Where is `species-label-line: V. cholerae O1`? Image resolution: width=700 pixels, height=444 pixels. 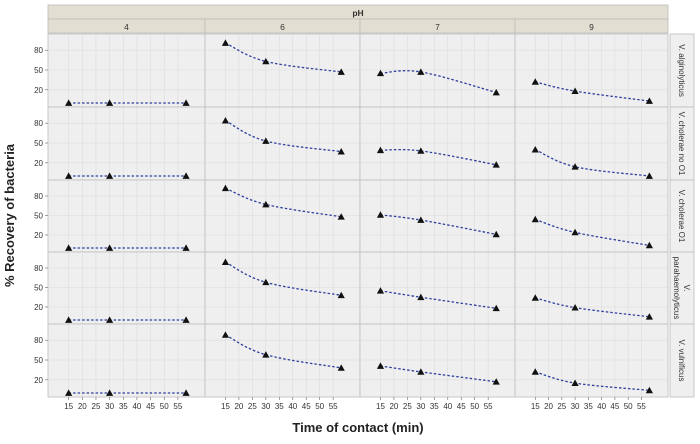 species-label-line: V. cholerae O1 is located at coordinates (681, 216).